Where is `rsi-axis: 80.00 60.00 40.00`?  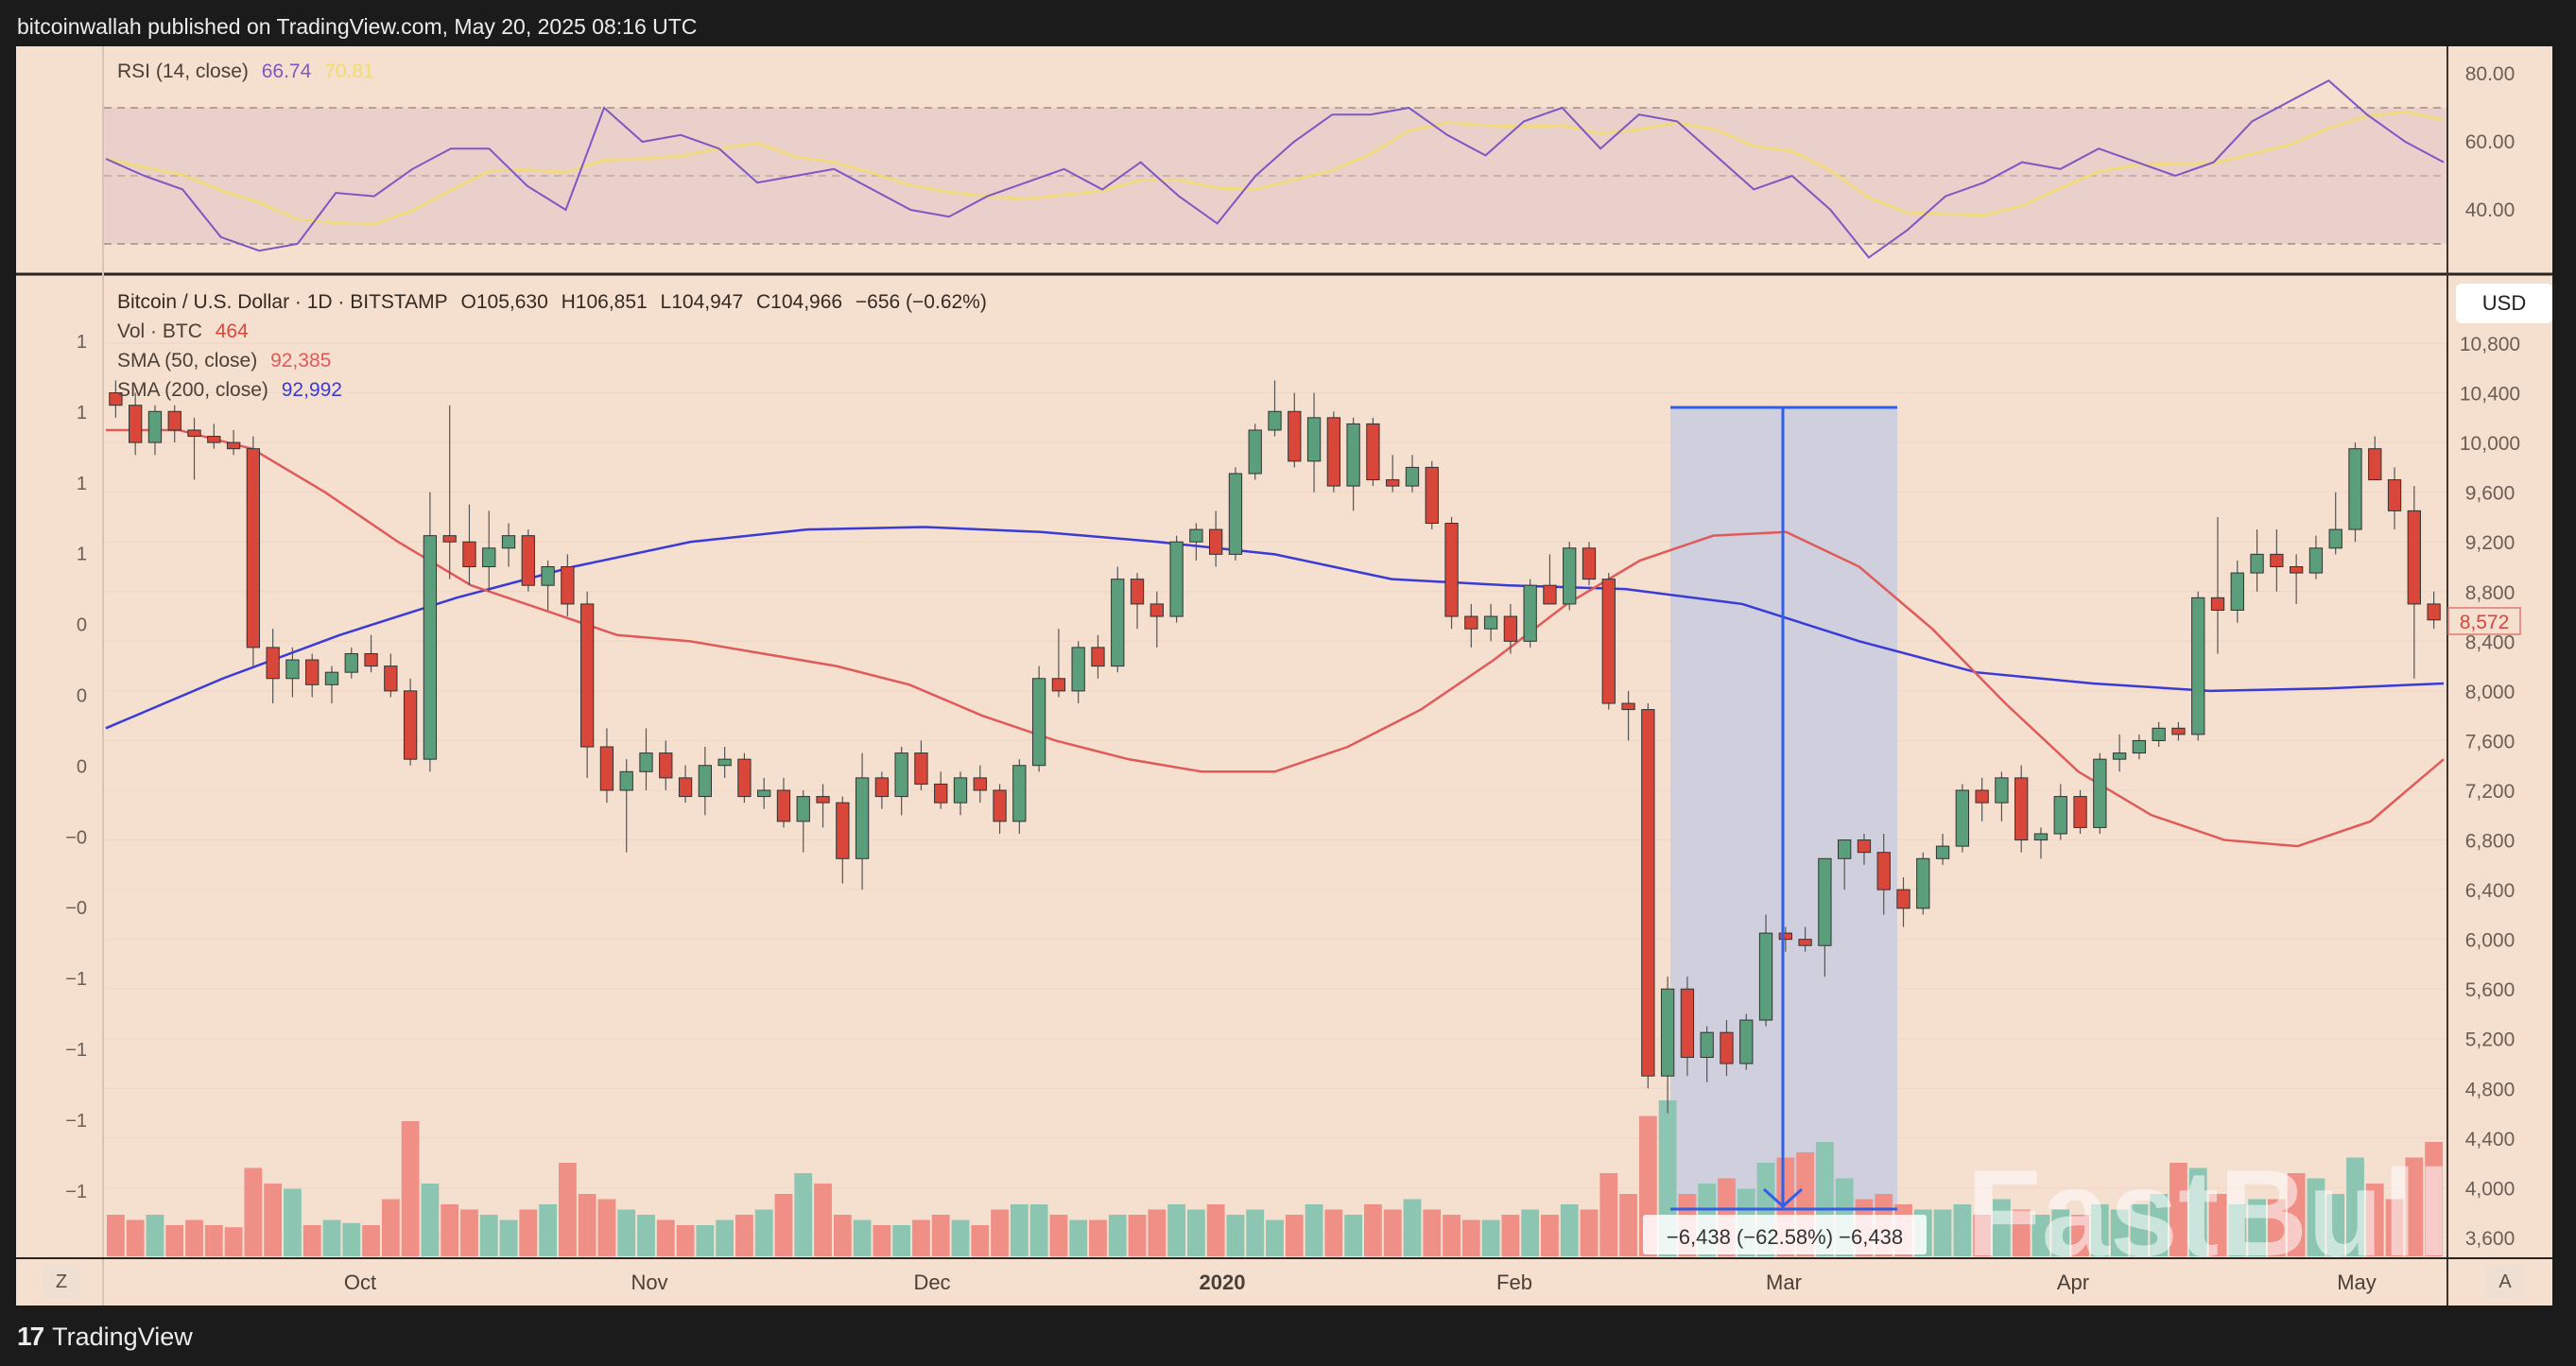 rsi-axis: 80.00 60.00 40.00 is located at coordinates (2490, 142).